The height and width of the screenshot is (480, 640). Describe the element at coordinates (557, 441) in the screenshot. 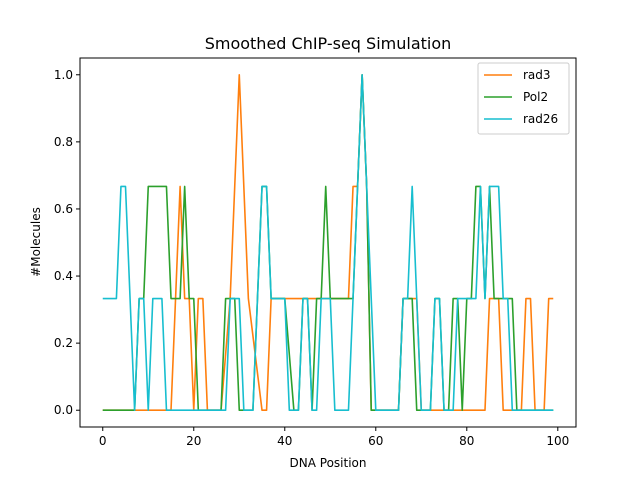

I see `x-tick-label: 100` at that location.